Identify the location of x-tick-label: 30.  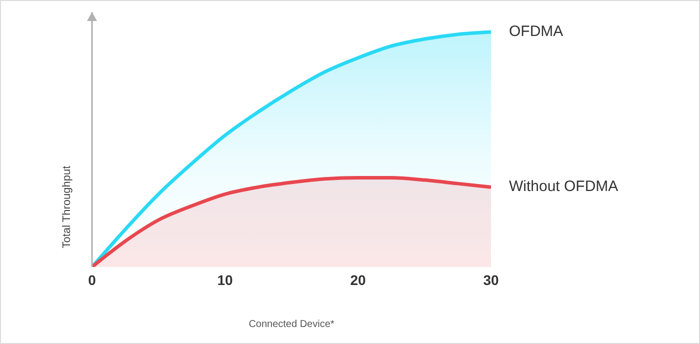
(491, 280).